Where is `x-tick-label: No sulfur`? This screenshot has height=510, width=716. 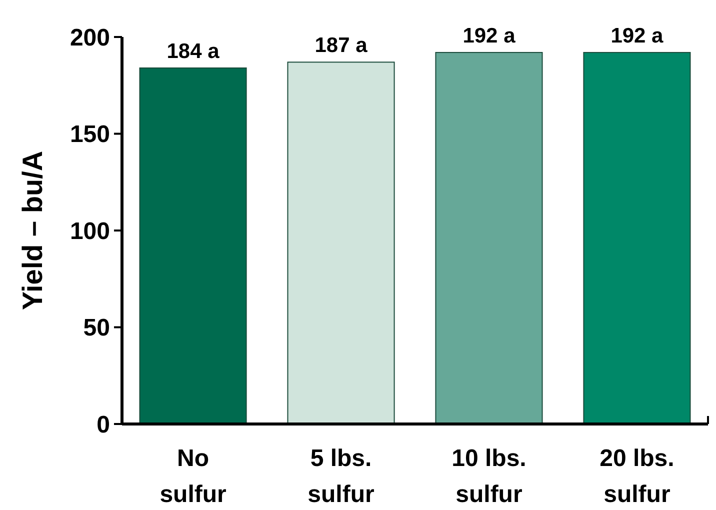 x-tick-label: No sulfur is located at coordinates (193, 476).